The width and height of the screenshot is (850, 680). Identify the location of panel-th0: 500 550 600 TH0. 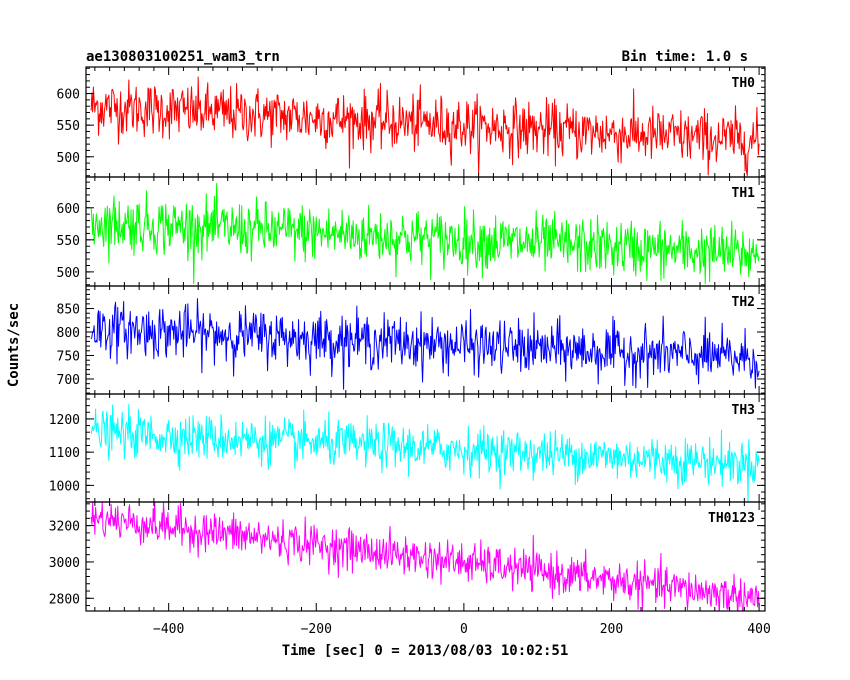
(411, 122).